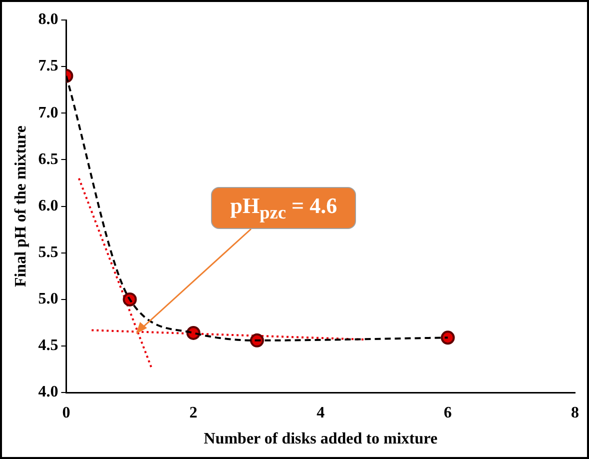 The height and width of the screenshot is (459, 589). I want to click on y-tick-label: 4.0, so click(48, 392).